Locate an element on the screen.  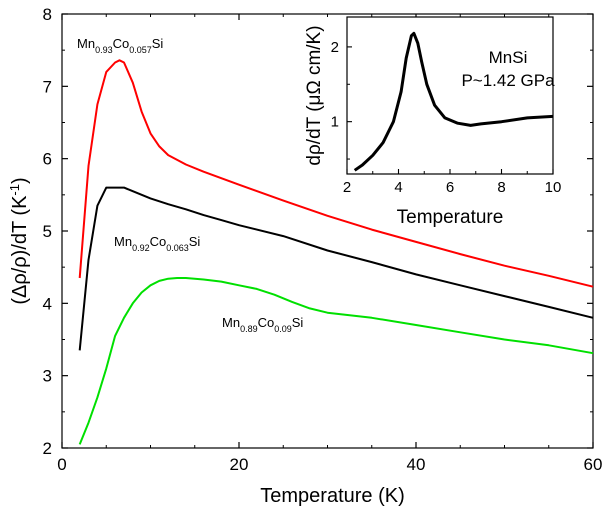
inset-plot-frame is located at coordinates (450, 95).